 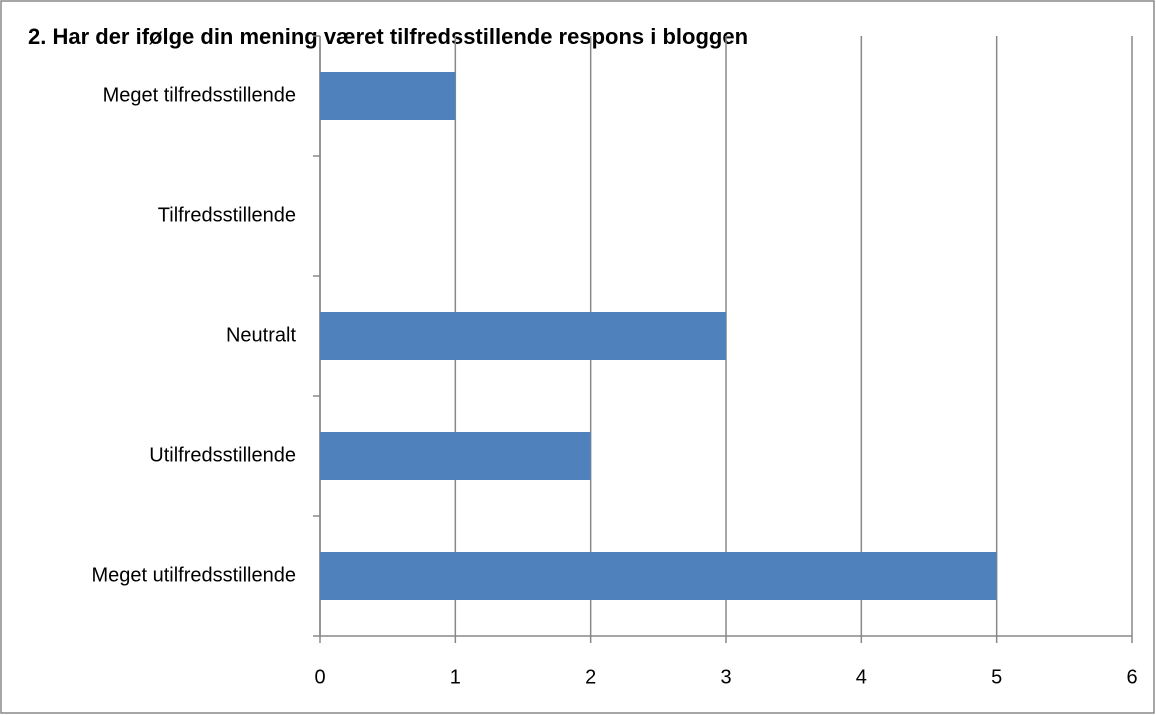 I want to click on x-tick-label: 4, so click(x=861, y=677).